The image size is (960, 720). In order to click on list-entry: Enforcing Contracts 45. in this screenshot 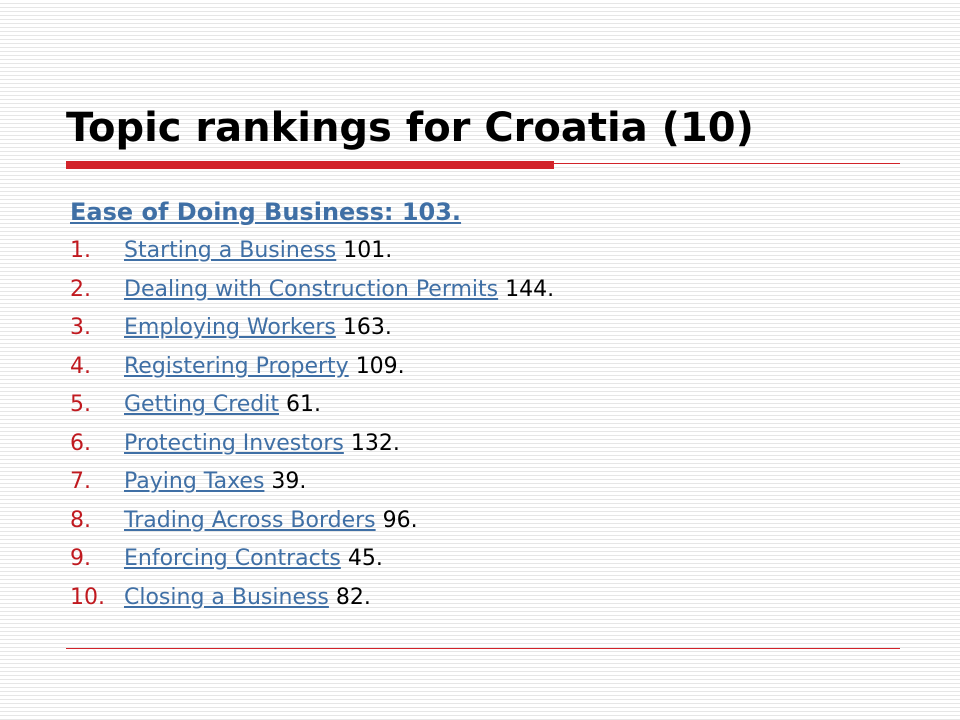, I will do `click(253, 559)`.